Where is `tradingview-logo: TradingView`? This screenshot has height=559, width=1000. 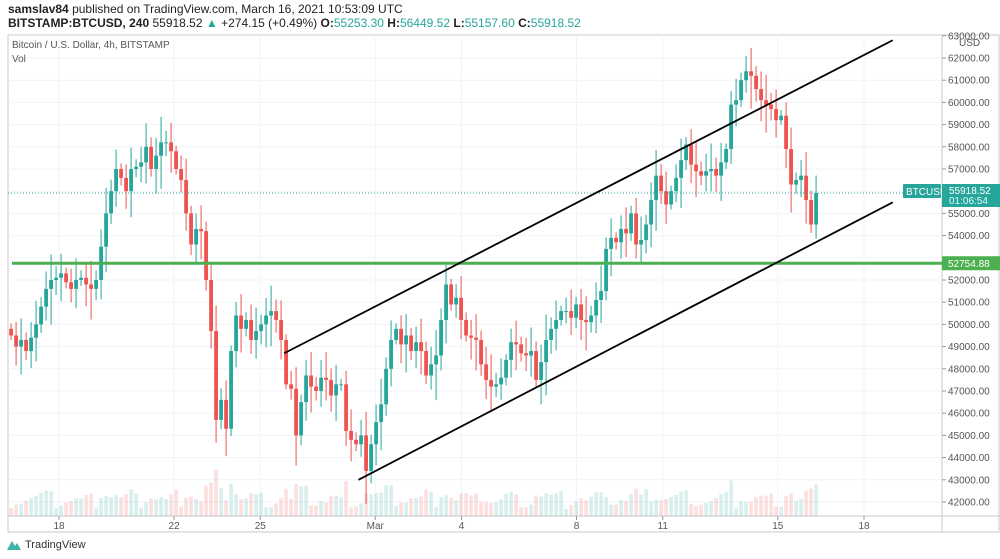
tradingview-logo: TradingView is located at coordinates (46, 545).